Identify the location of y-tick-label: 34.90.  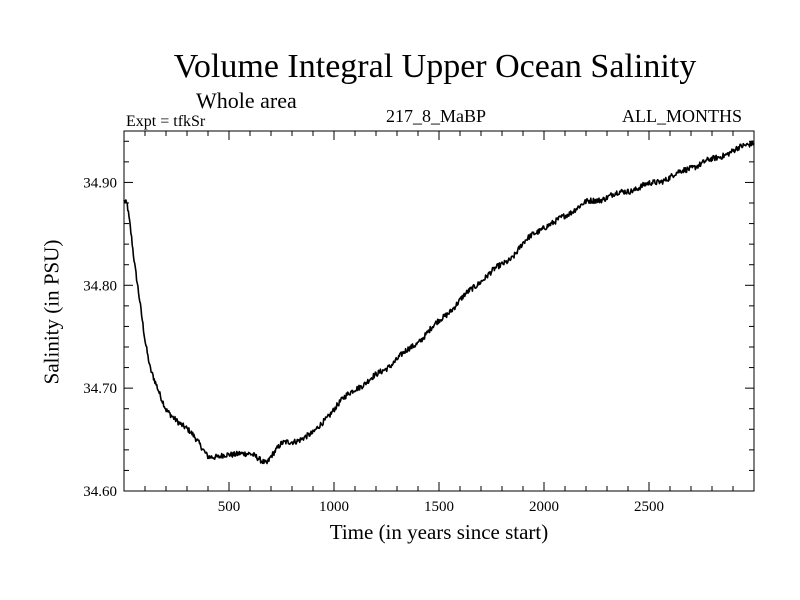
(100, 183).